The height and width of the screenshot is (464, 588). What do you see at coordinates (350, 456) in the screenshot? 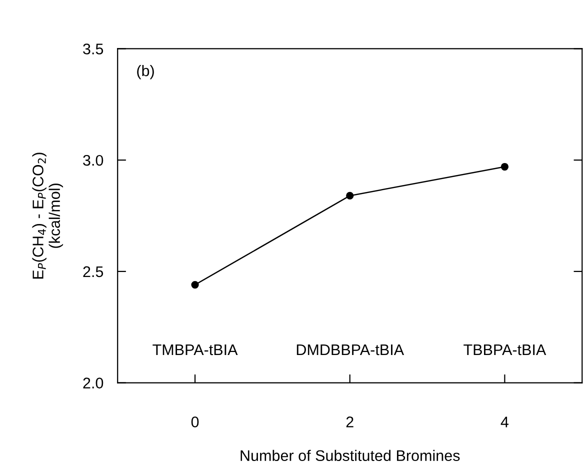
I see `x-axis-title: Number of Substituted Bromines` at bounding box center [350, 456].